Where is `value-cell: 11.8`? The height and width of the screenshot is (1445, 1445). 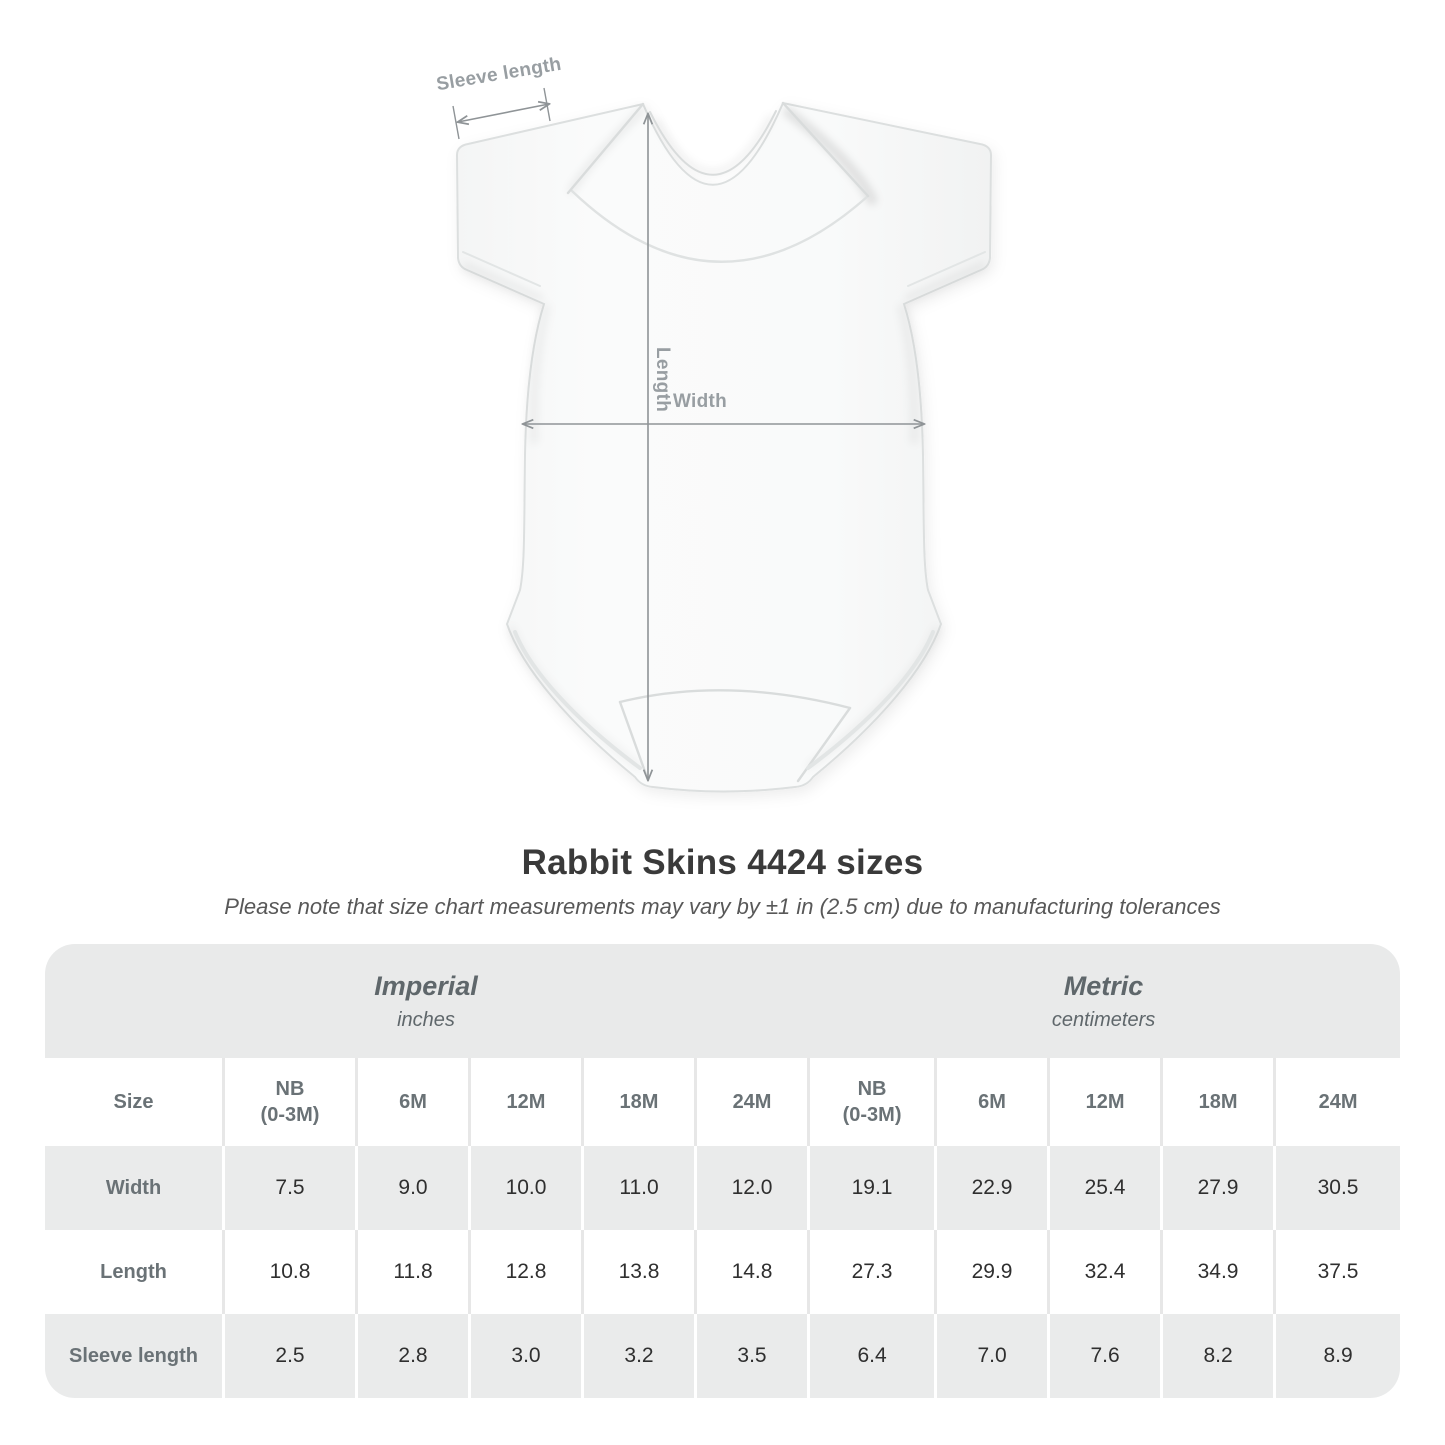 value-cell: 11.8 is located at coordinates (411, 1272).